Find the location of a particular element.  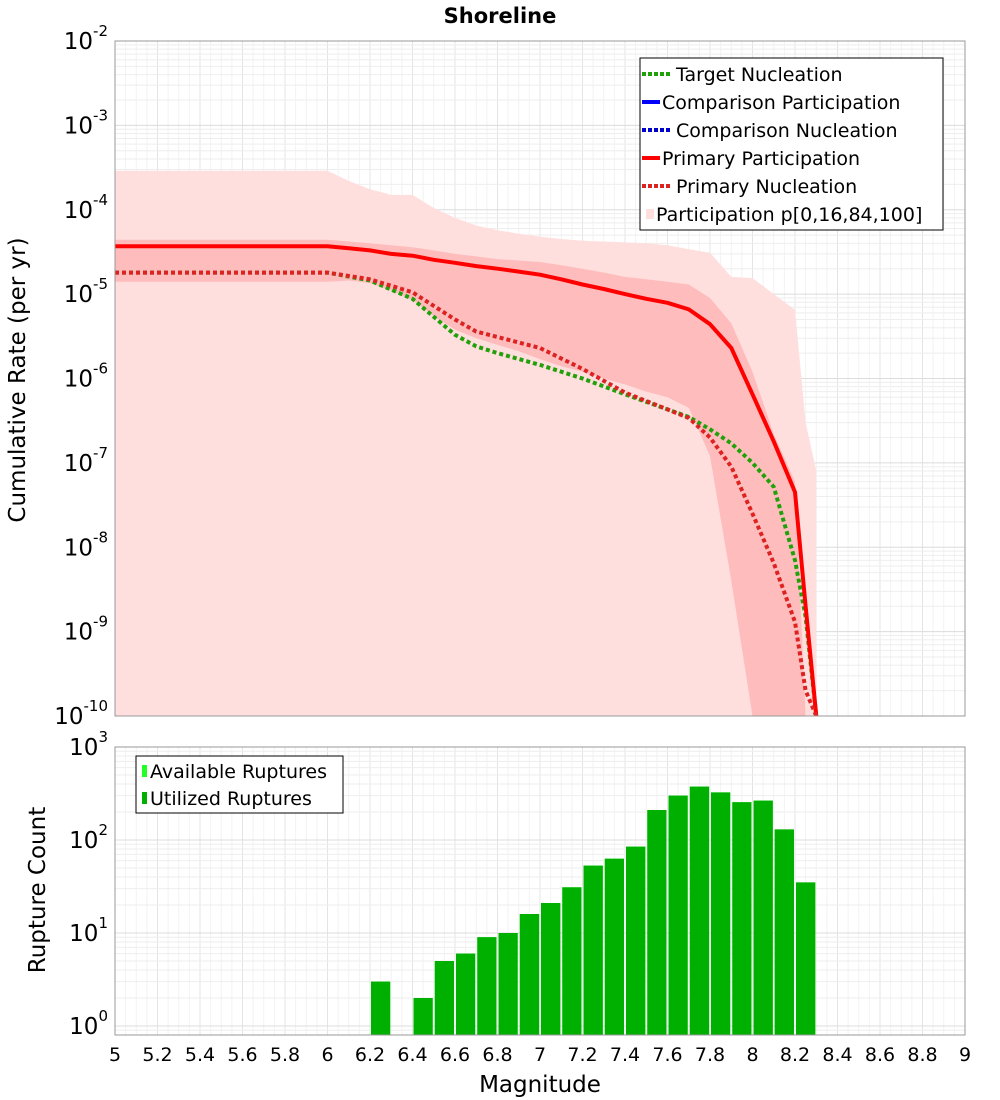

x-tick-label: 5.8 is located at coordinates (285, 1055).